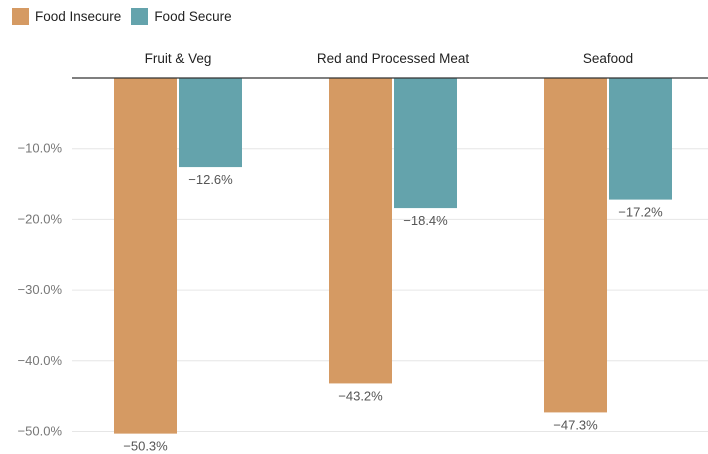 The image size is (708, 454). I want to click on category-label: Fruit & Veg, so click(178, 58).